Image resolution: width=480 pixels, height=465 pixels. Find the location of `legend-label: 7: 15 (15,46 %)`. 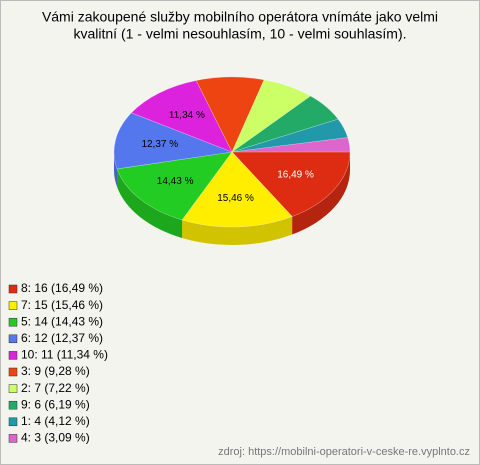

legend-label: 7: 15 (15,46 %) is located at coordinates (62, 305).